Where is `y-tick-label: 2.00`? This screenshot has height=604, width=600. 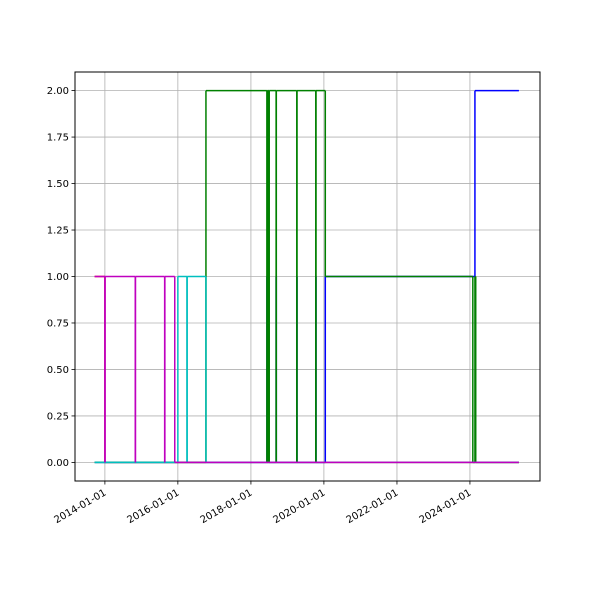 y-tick-label: 2.00 is located at coordinates (58, 91).